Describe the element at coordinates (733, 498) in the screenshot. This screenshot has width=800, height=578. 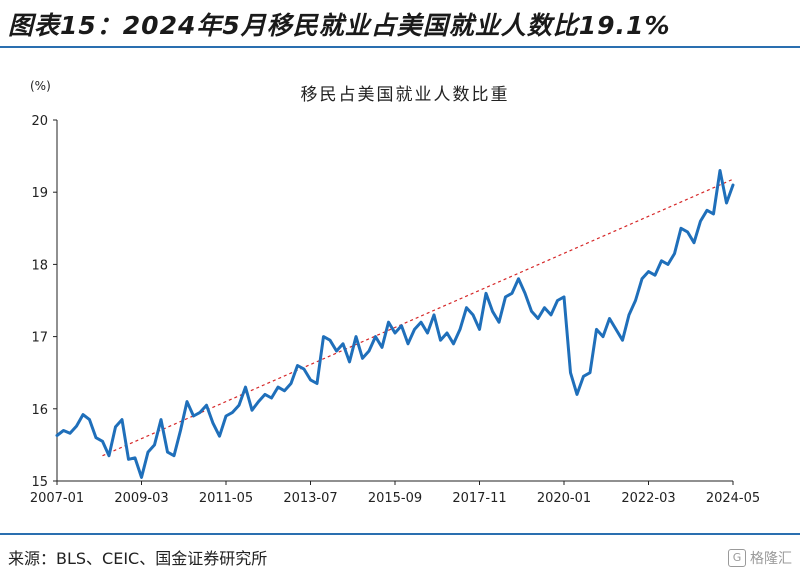
I see `x-tick-label: 2024-05` at that location.